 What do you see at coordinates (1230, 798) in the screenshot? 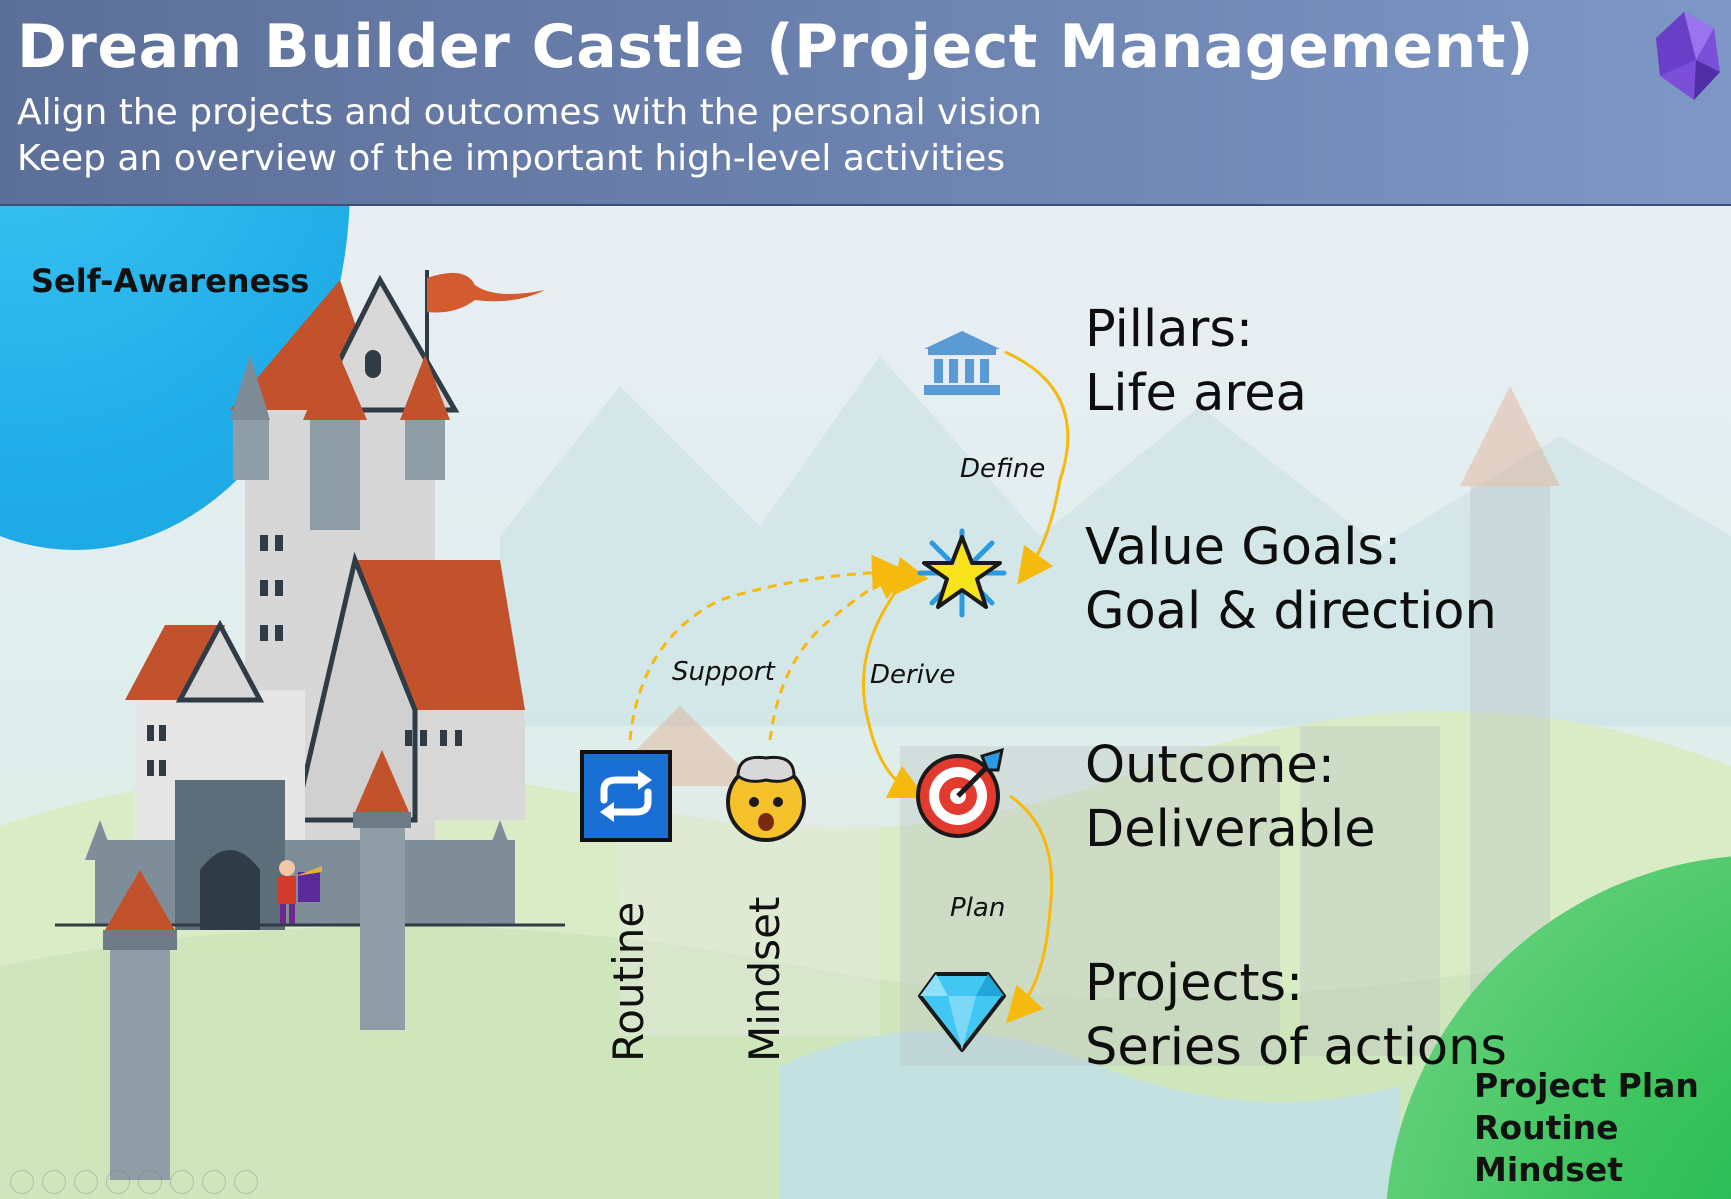
I see `outcome-label: Outcome: Deliverable` at bounding box center [1230, 798].